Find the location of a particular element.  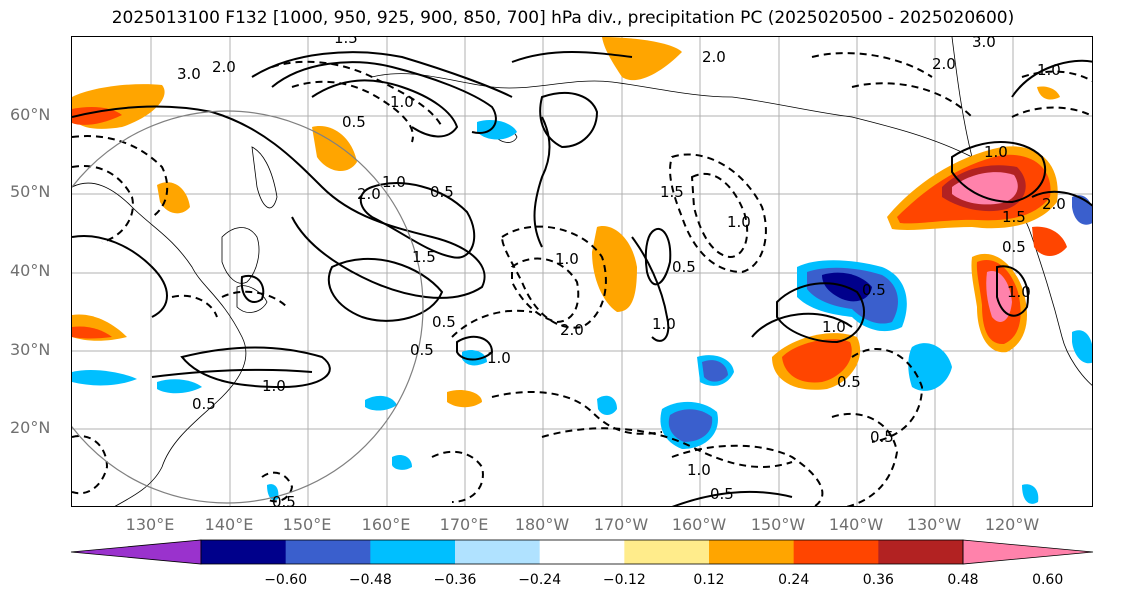

colorbar-tick-label: 0.12 is located at coordinates (709, 580).